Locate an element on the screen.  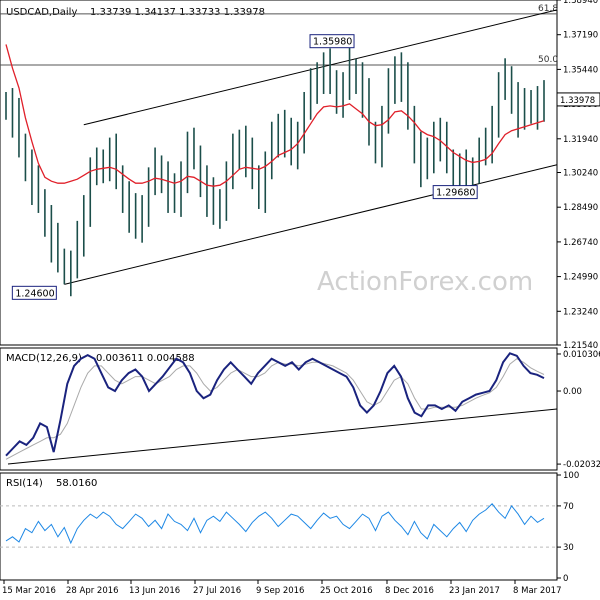
macd-trendline is located at coordinates (282, 436).